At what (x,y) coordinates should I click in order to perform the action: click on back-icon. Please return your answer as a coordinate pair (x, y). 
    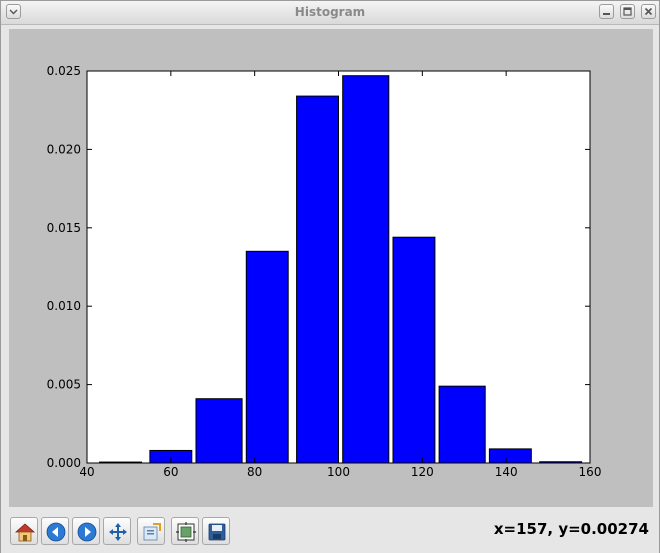
    Looking at the image, I should click on (56, 532).